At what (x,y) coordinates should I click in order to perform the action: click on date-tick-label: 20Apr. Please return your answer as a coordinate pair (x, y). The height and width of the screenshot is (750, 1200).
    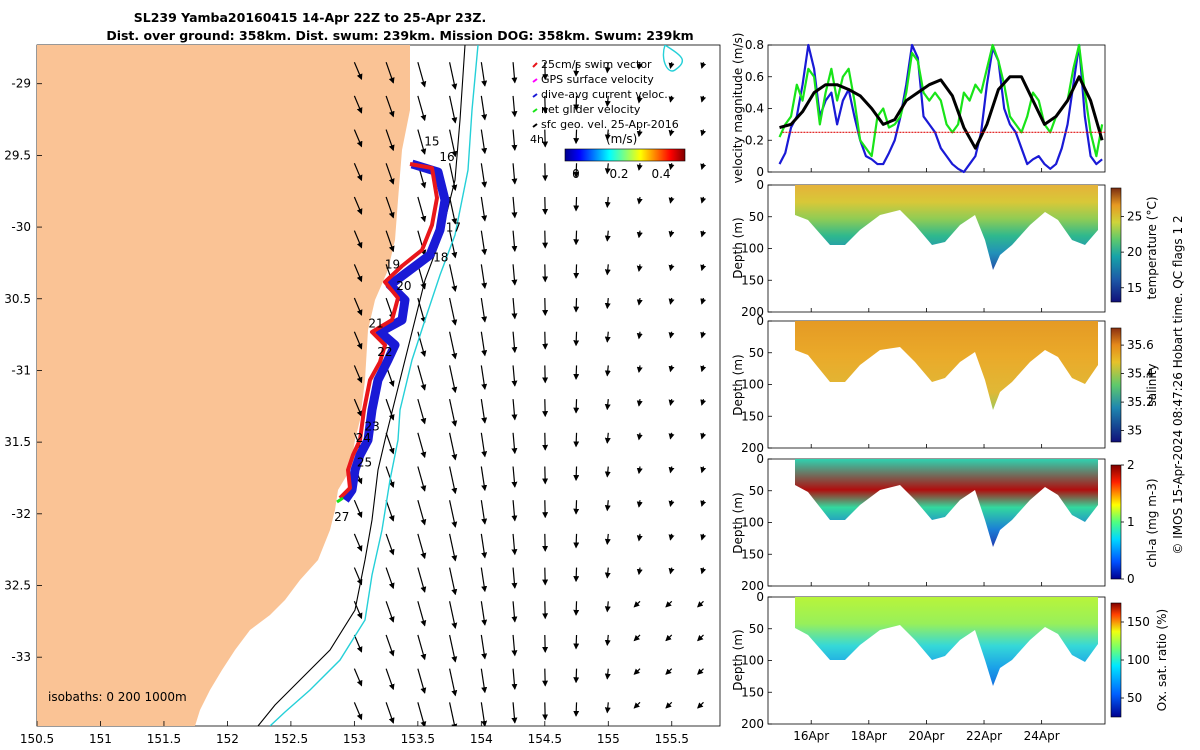
    Looking at the image, I should click on (926, 736).